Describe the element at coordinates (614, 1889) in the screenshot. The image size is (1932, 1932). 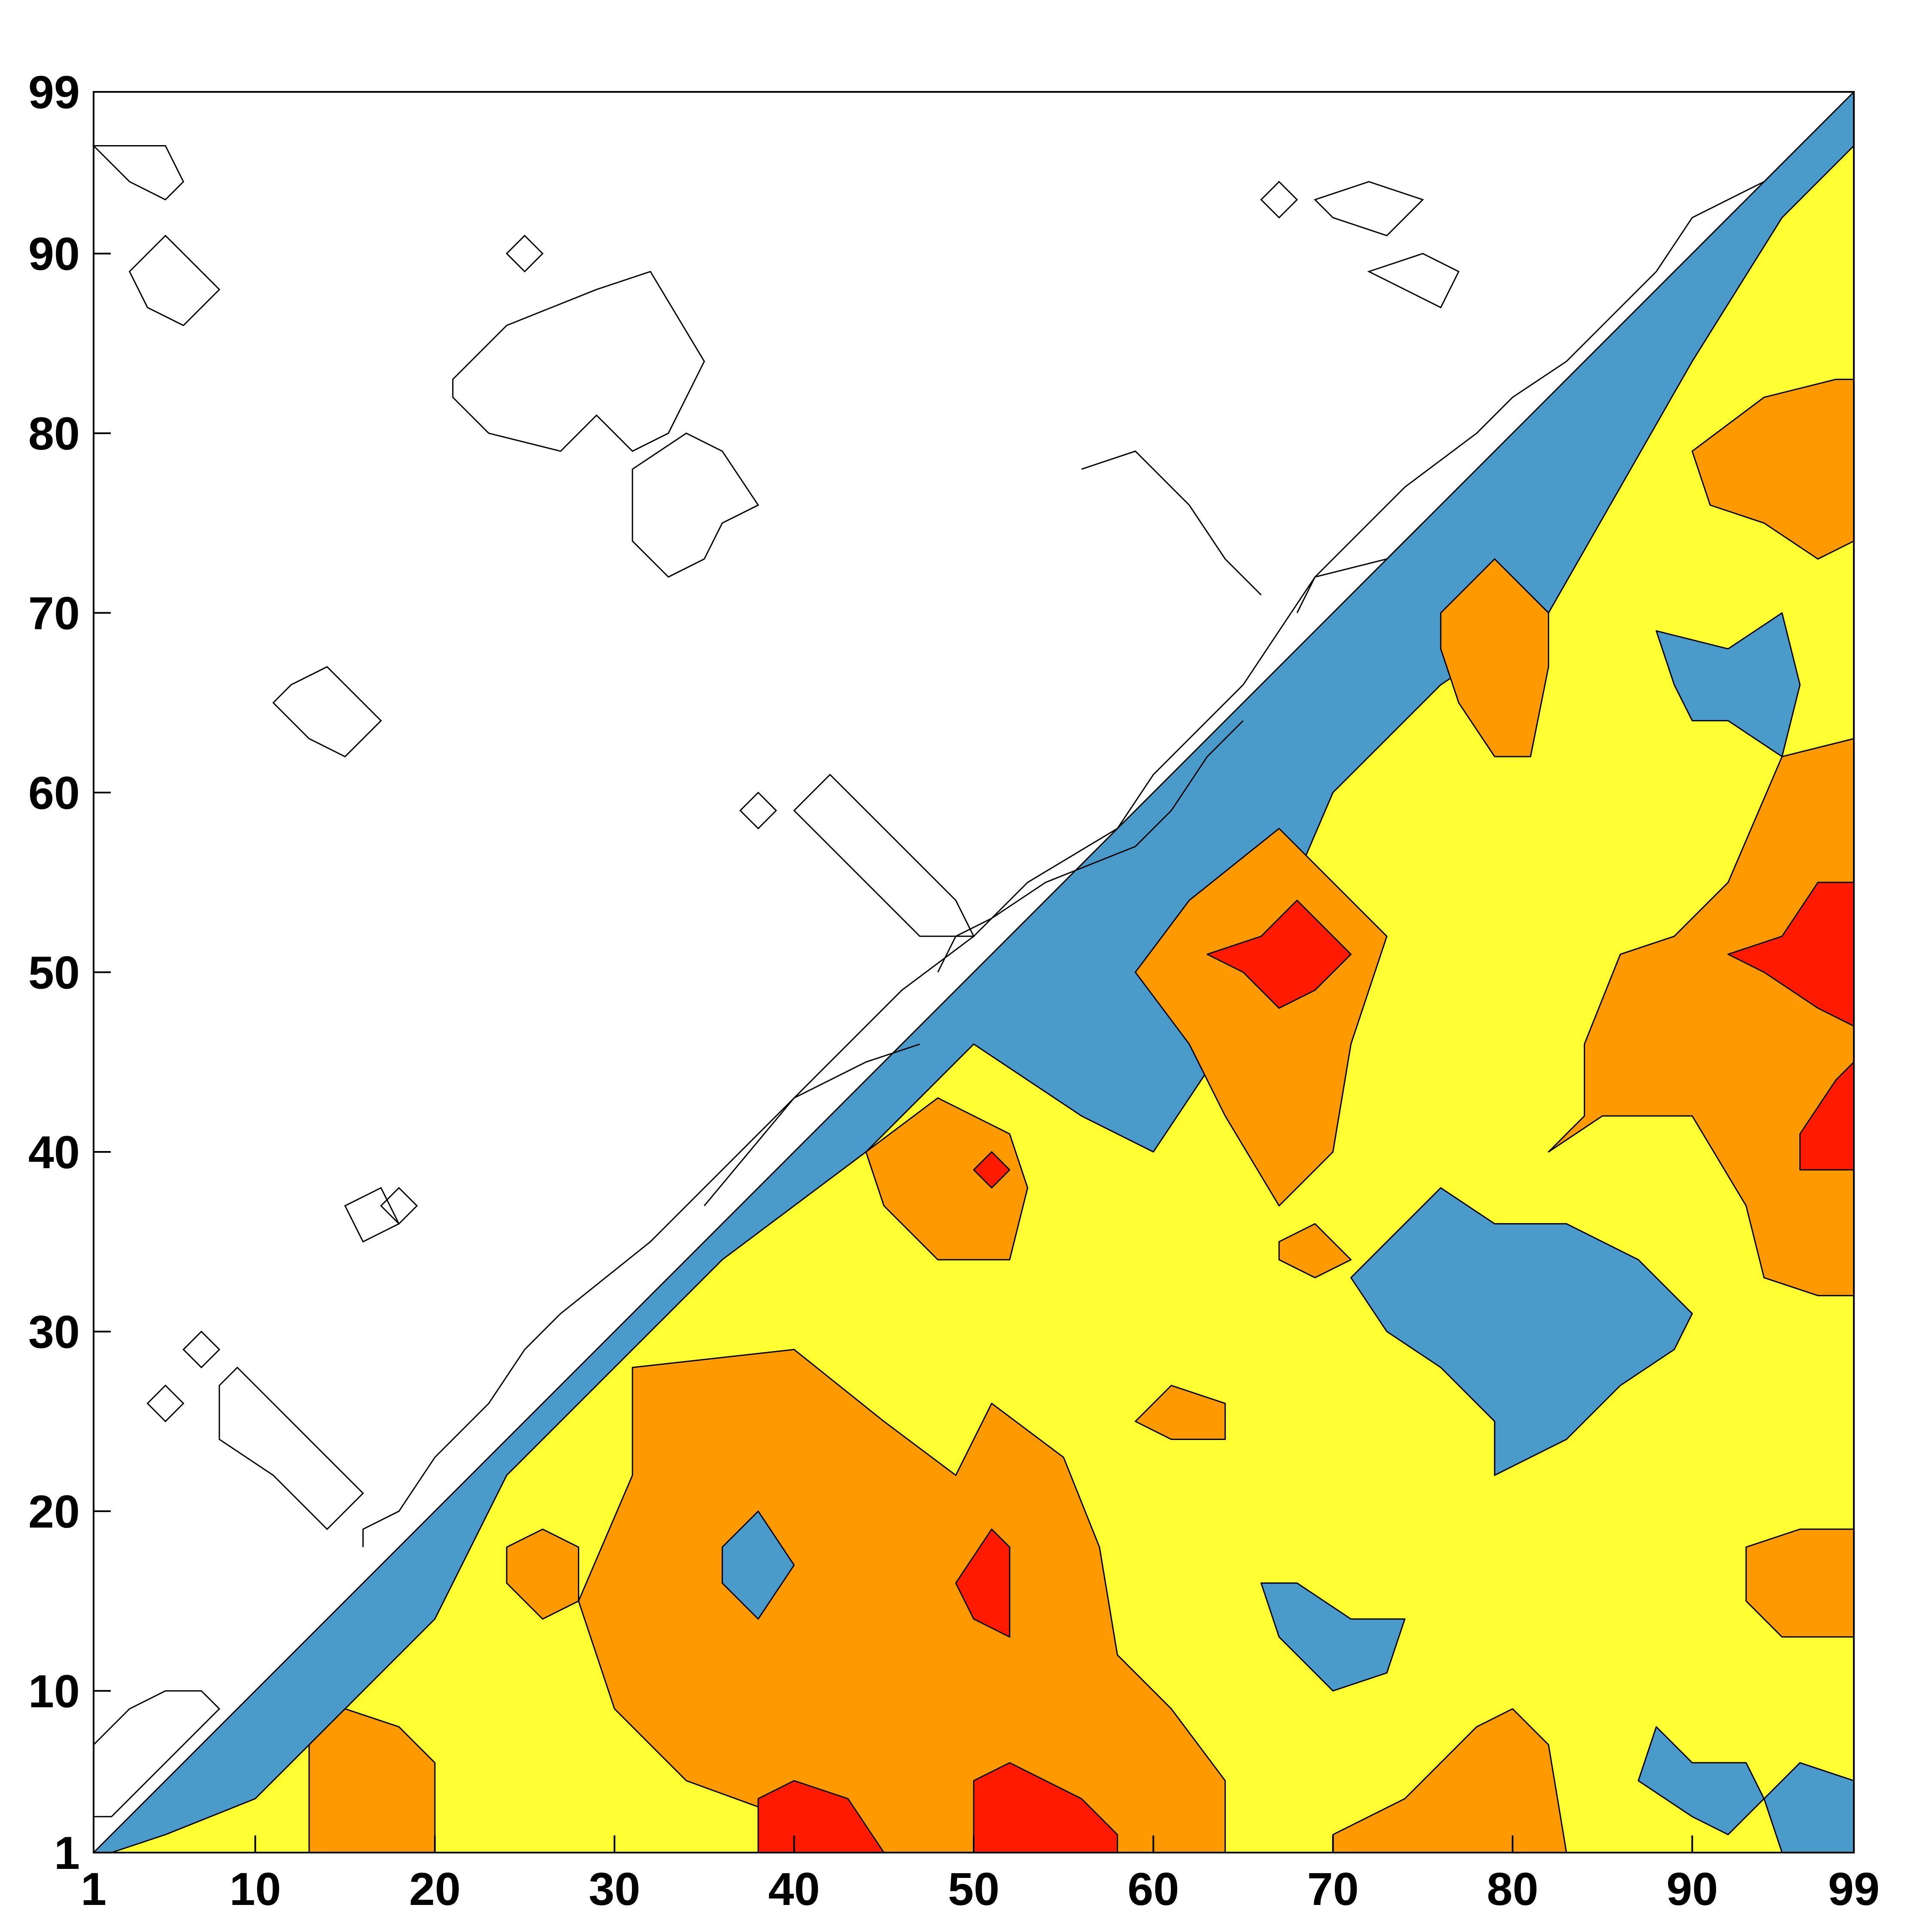
I see `x-tick-label: 30` at that location.